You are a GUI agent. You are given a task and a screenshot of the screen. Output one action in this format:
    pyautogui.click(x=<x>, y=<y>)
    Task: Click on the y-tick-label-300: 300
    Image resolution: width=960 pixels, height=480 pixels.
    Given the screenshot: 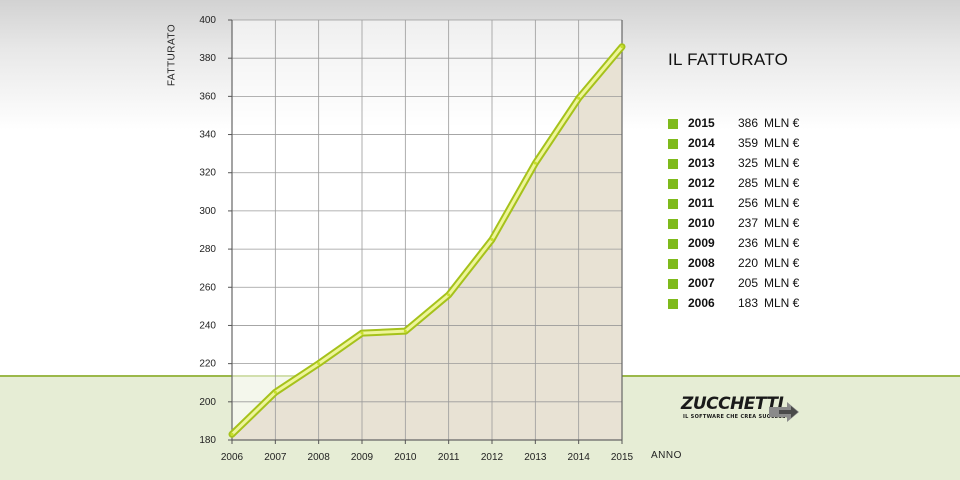 What is the action you would take?
    pyautogui.click(x=207, y=211)
    